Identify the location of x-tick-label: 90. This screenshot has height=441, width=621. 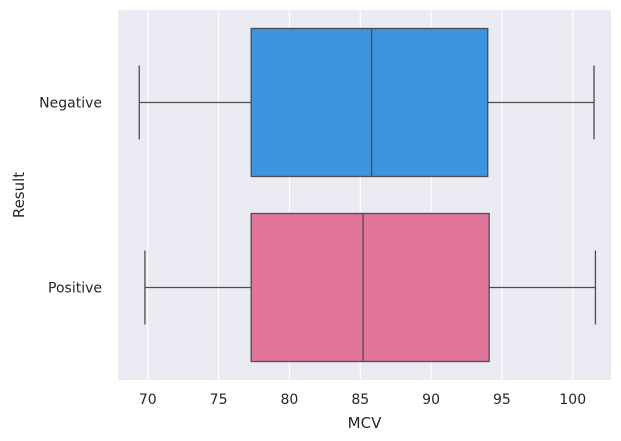
(431, 400).